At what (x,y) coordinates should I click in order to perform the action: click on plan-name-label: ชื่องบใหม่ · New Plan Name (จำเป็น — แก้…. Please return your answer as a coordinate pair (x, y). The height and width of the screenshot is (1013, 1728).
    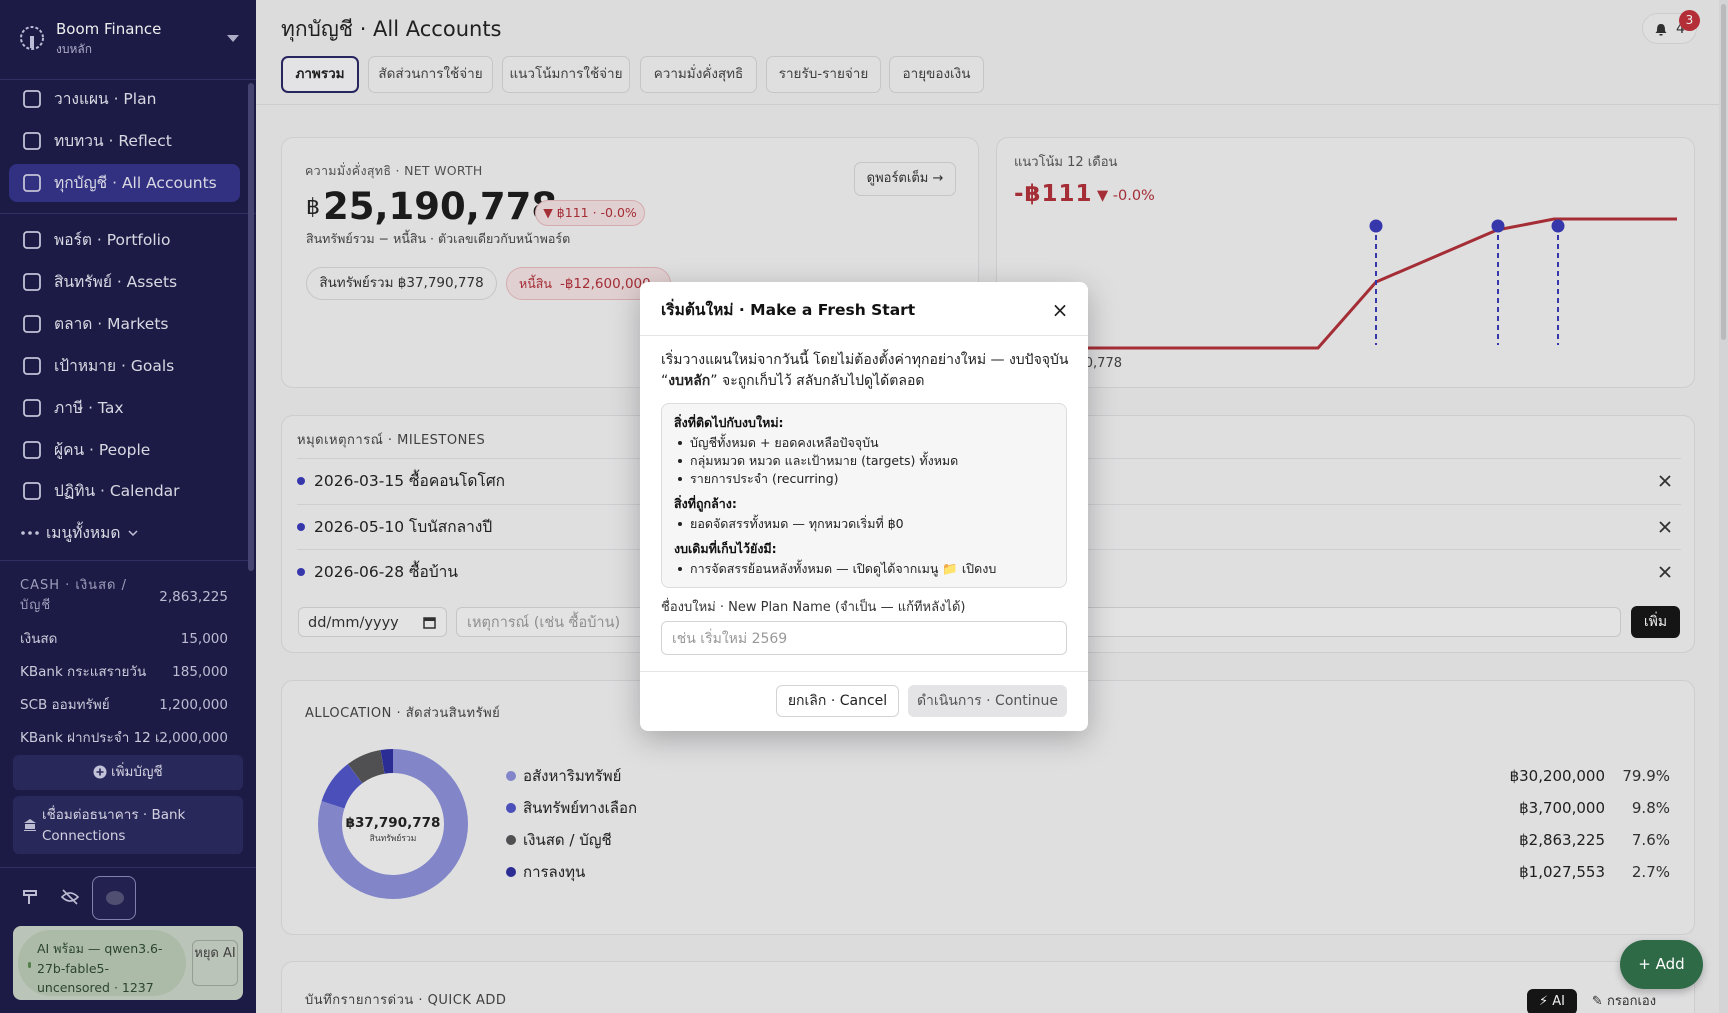
    Looking at the image, I should click on (813, 607).